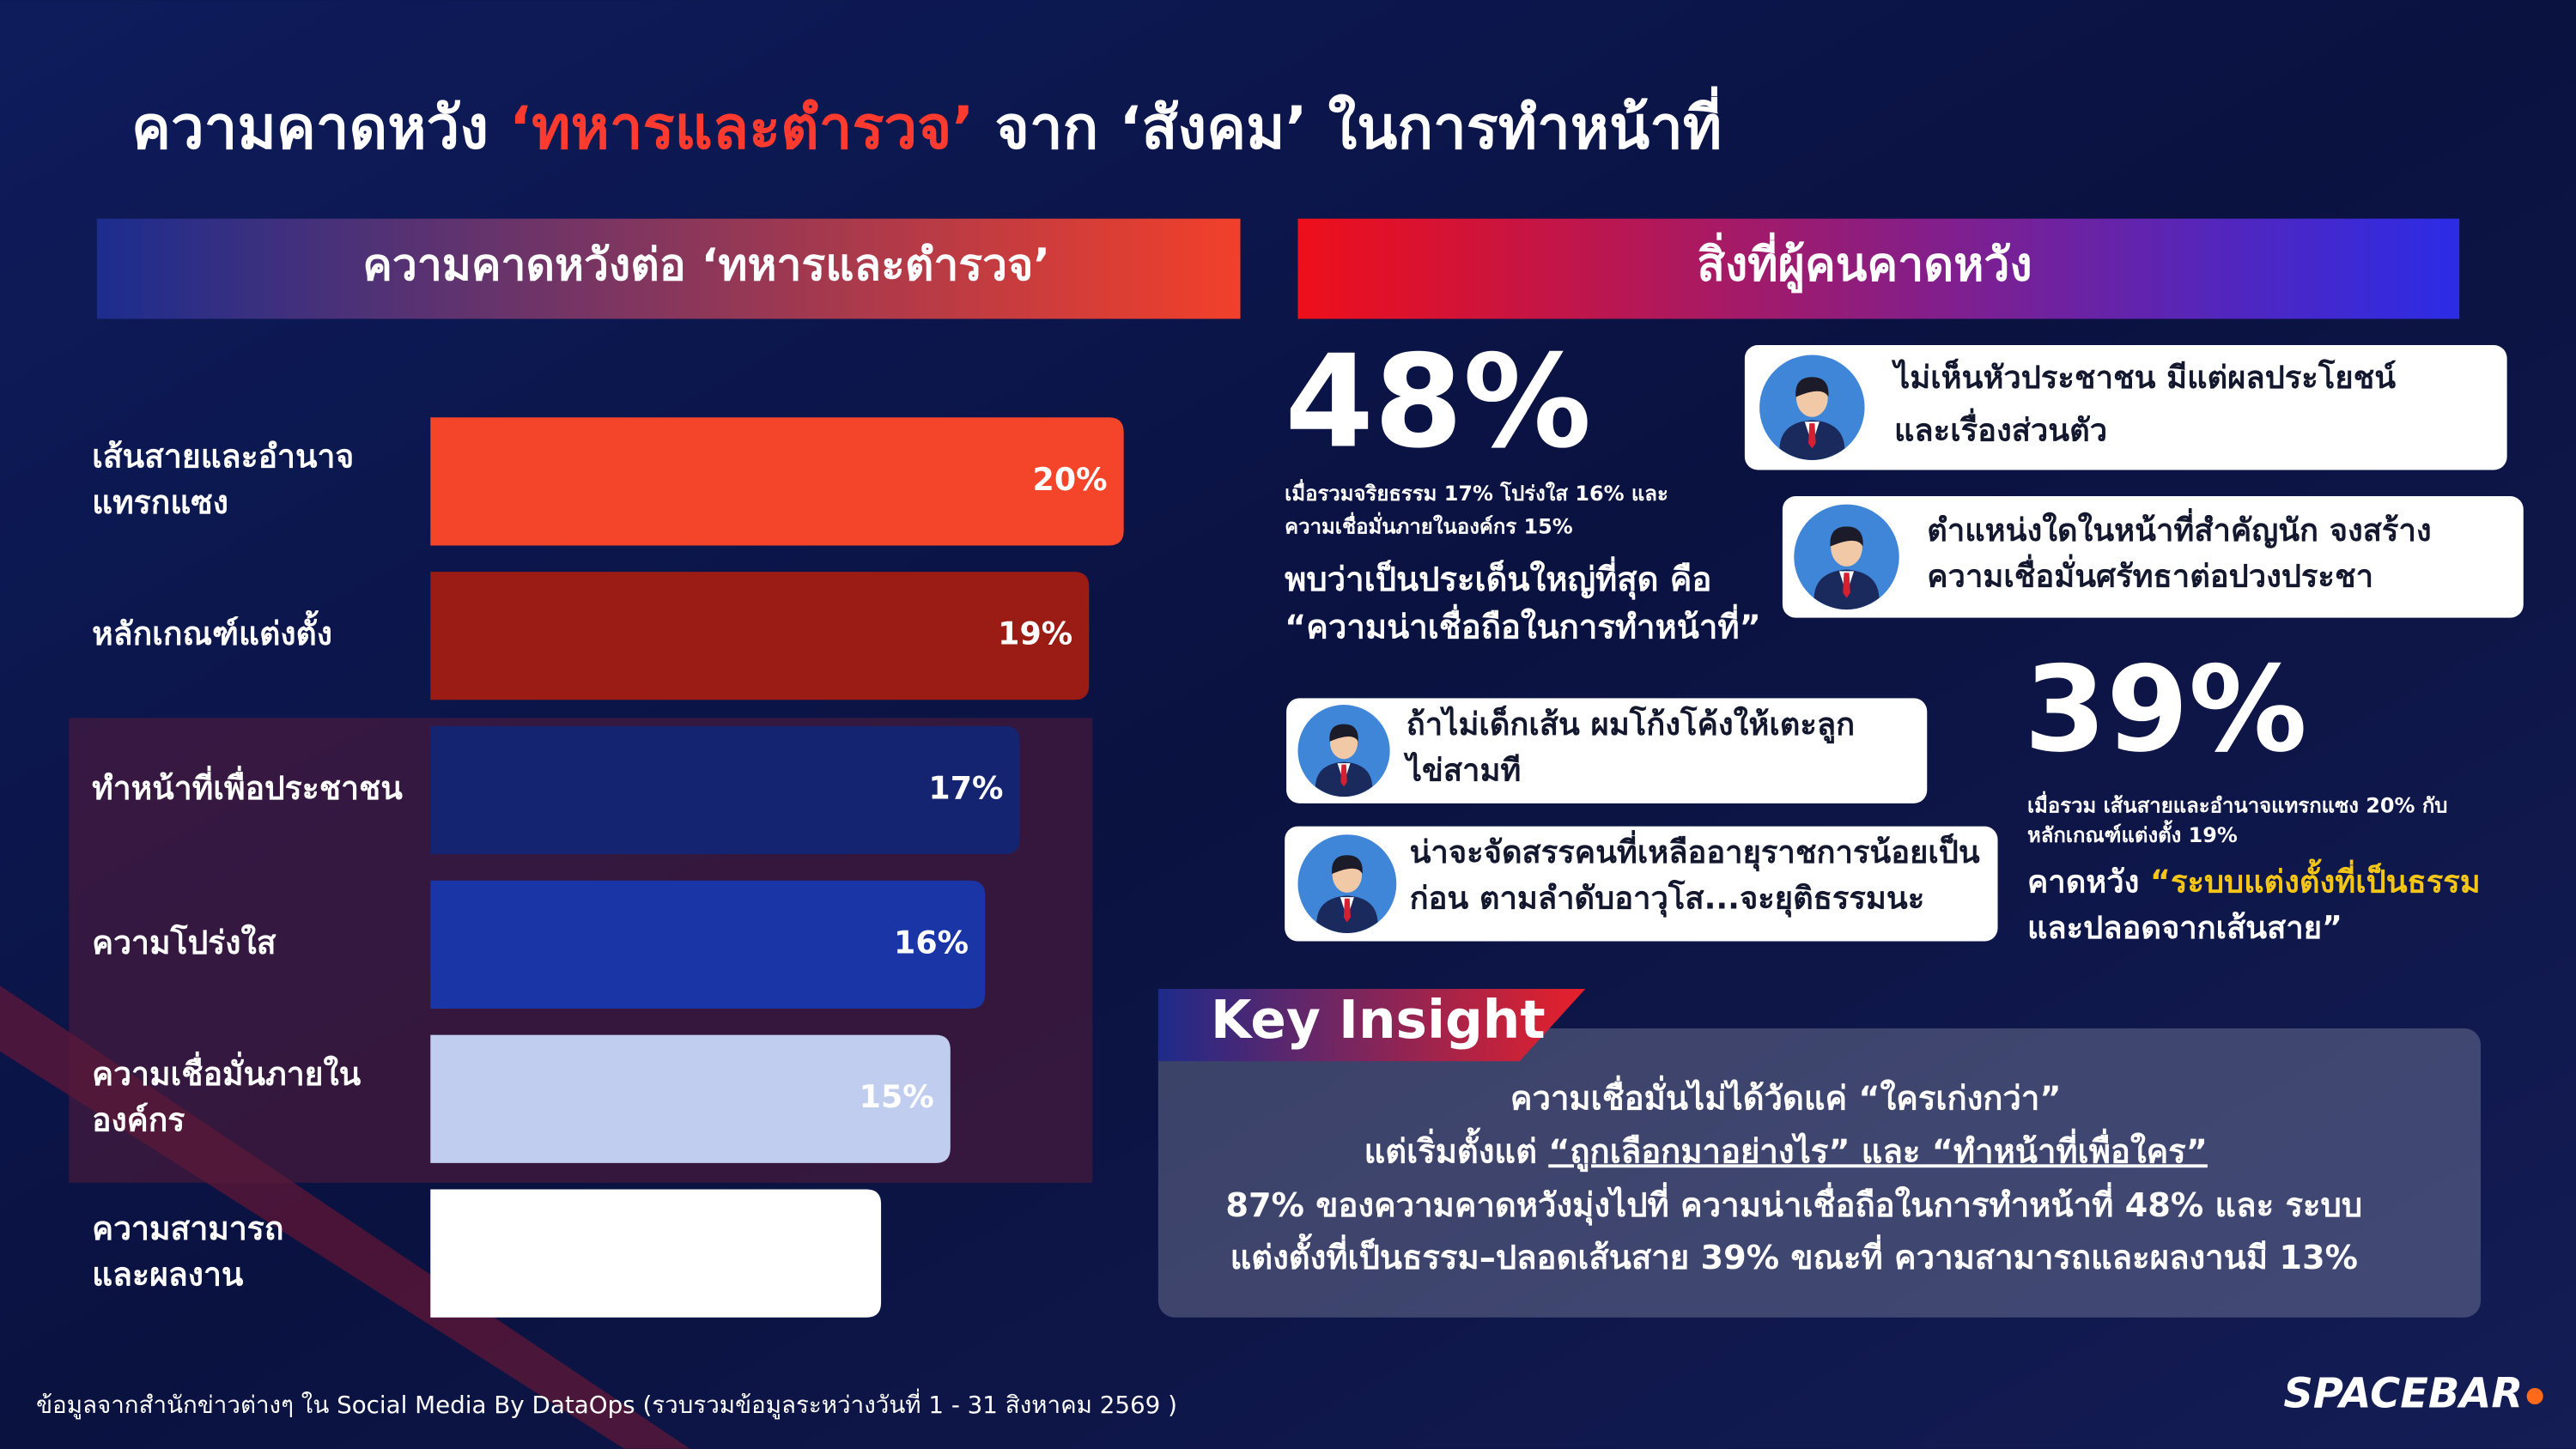 Image resolution: width=2576 pixels, height=1449 pixels. I want to click on stat-highlight: “ความน่าเชื่อถือในการทำหน้าที่”, so click(1523, 625).